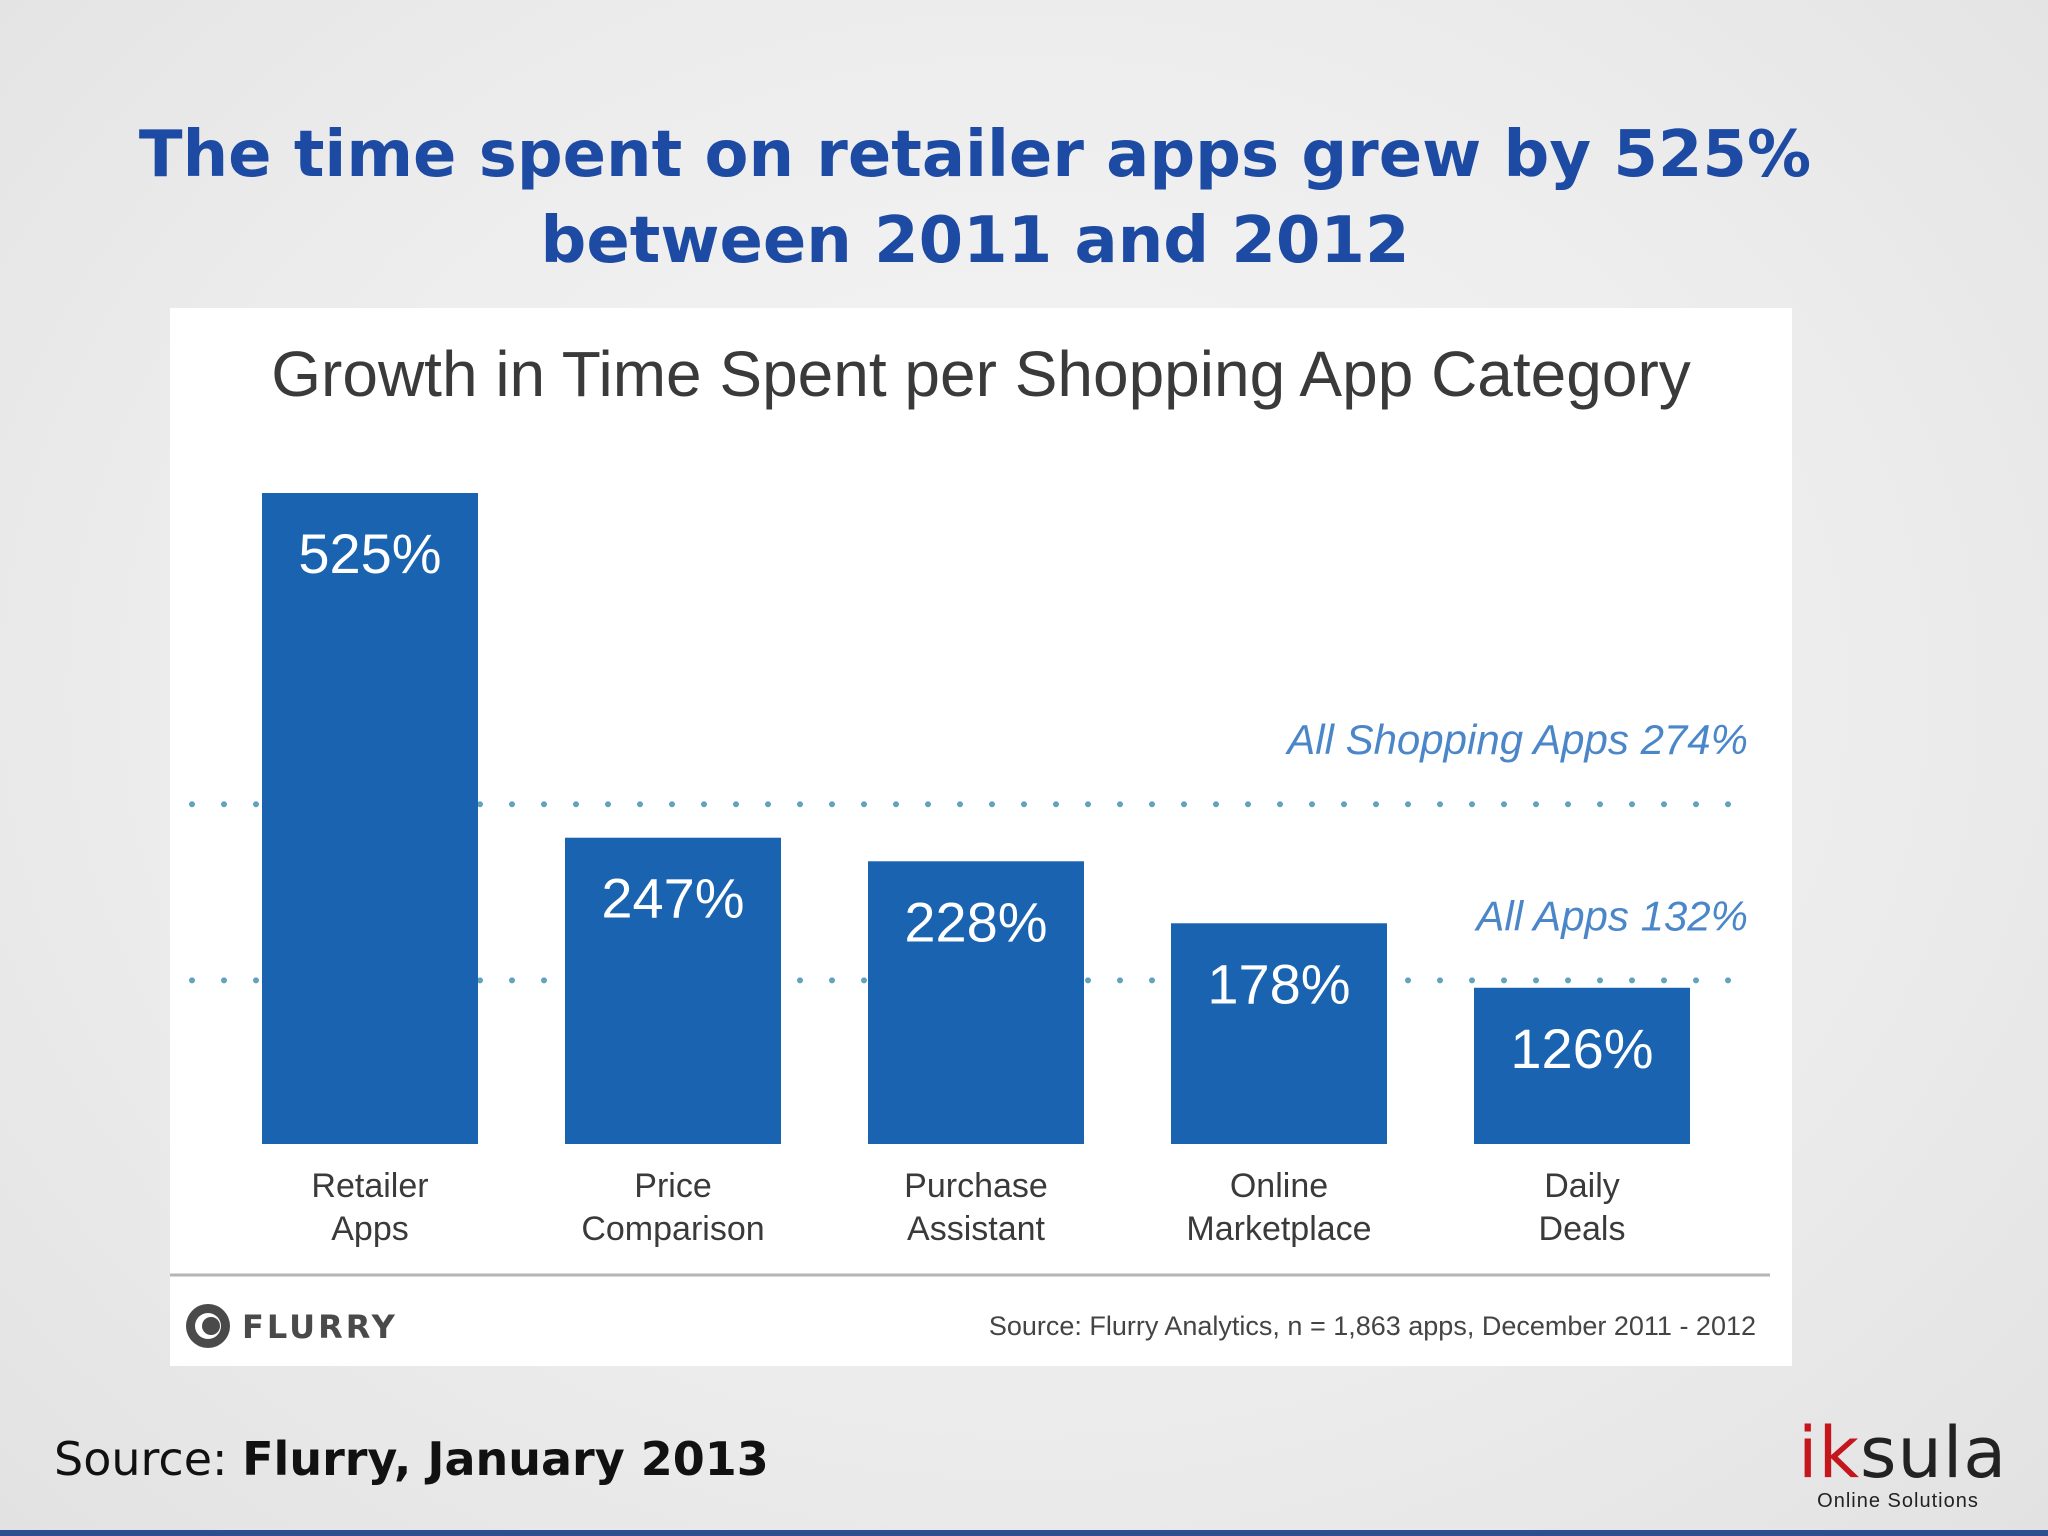  I want to click on bottom-accent-bar, so click(1024, 1533).